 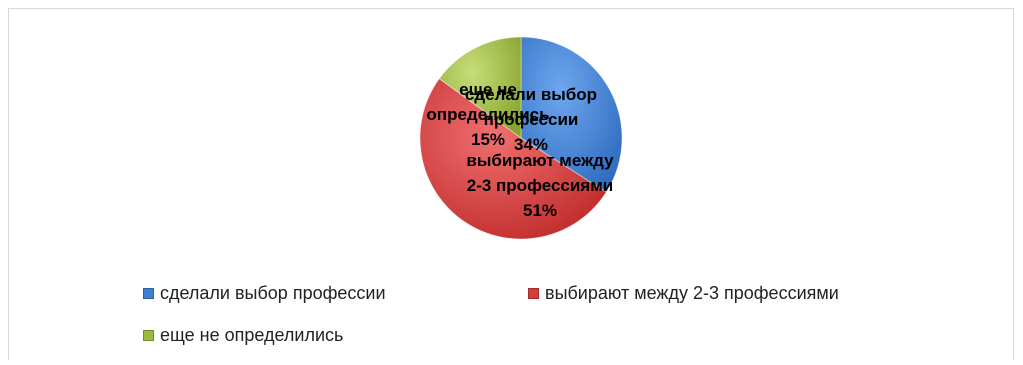 I want to click on legend-label-1: сделали выбор профессии, so click(x=273, y=293).